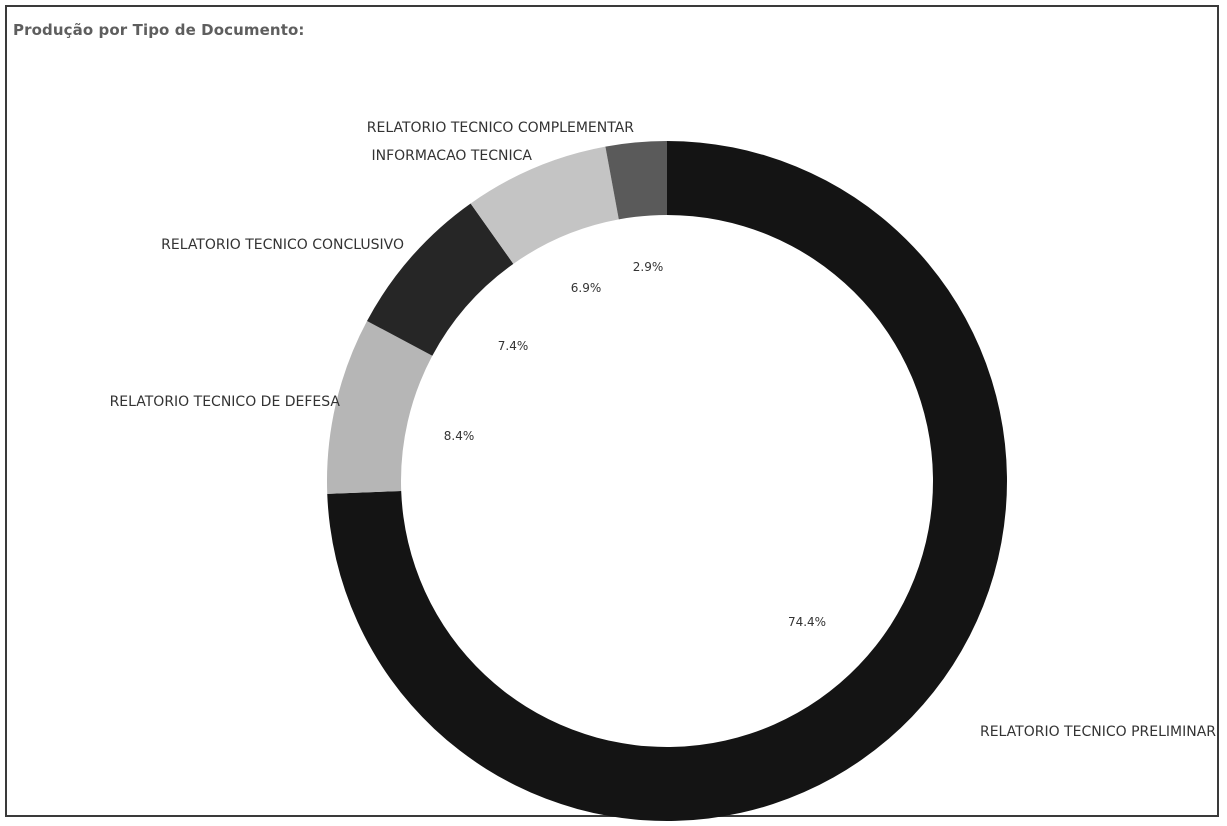 The image size is (1227, 826). What do you see at coordinates (1098, 732) in the screenshot?
I see `slice-category-label: RELATORIO TECNICO PRELIMINAR` at bounding box center [1098, 732].